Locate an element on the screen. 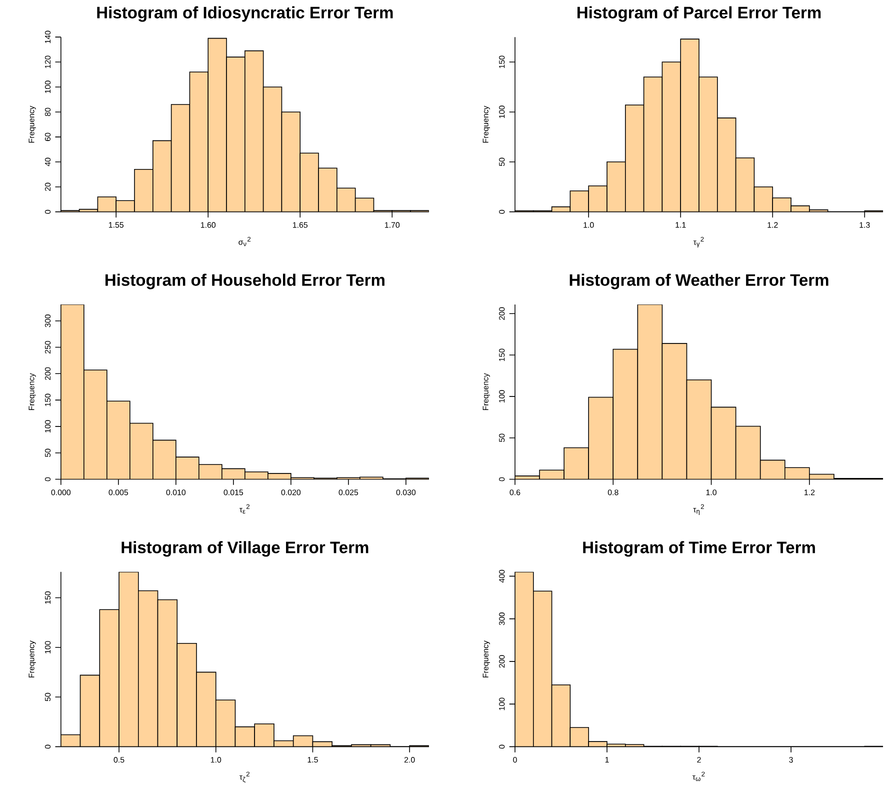 The image size is (887, 802). chart-title: Histogram of Parcel Error Term is located at coordinates (699, 14).